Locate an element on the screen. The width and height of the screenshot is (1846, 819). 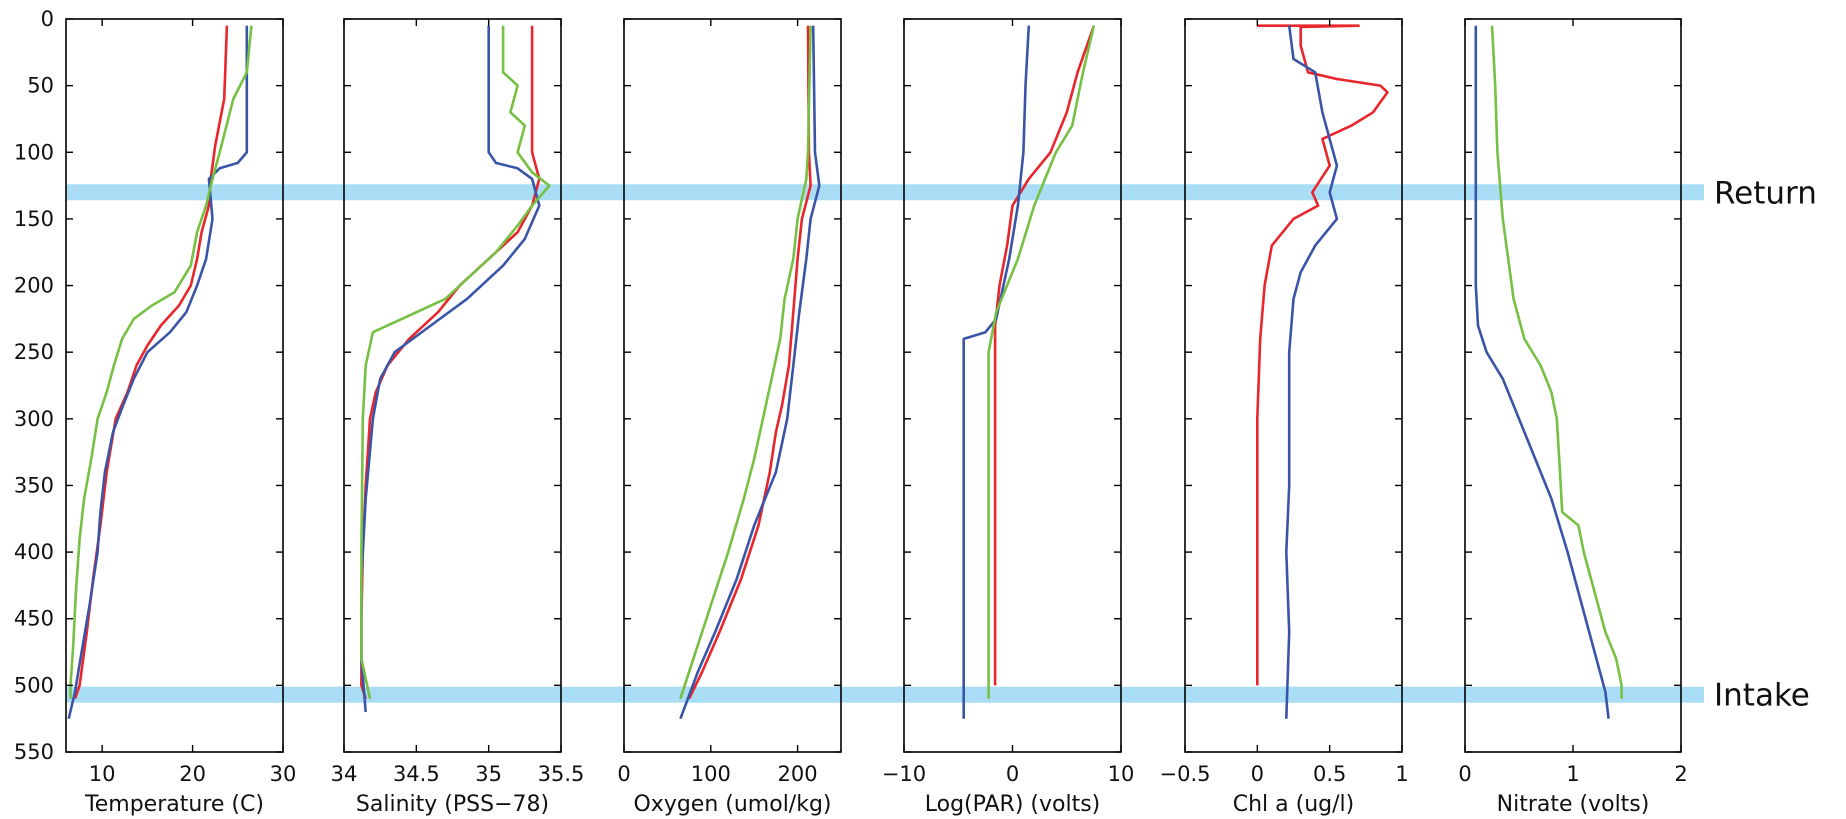
band-label-return: Return is located at coordinates (1765, 193).